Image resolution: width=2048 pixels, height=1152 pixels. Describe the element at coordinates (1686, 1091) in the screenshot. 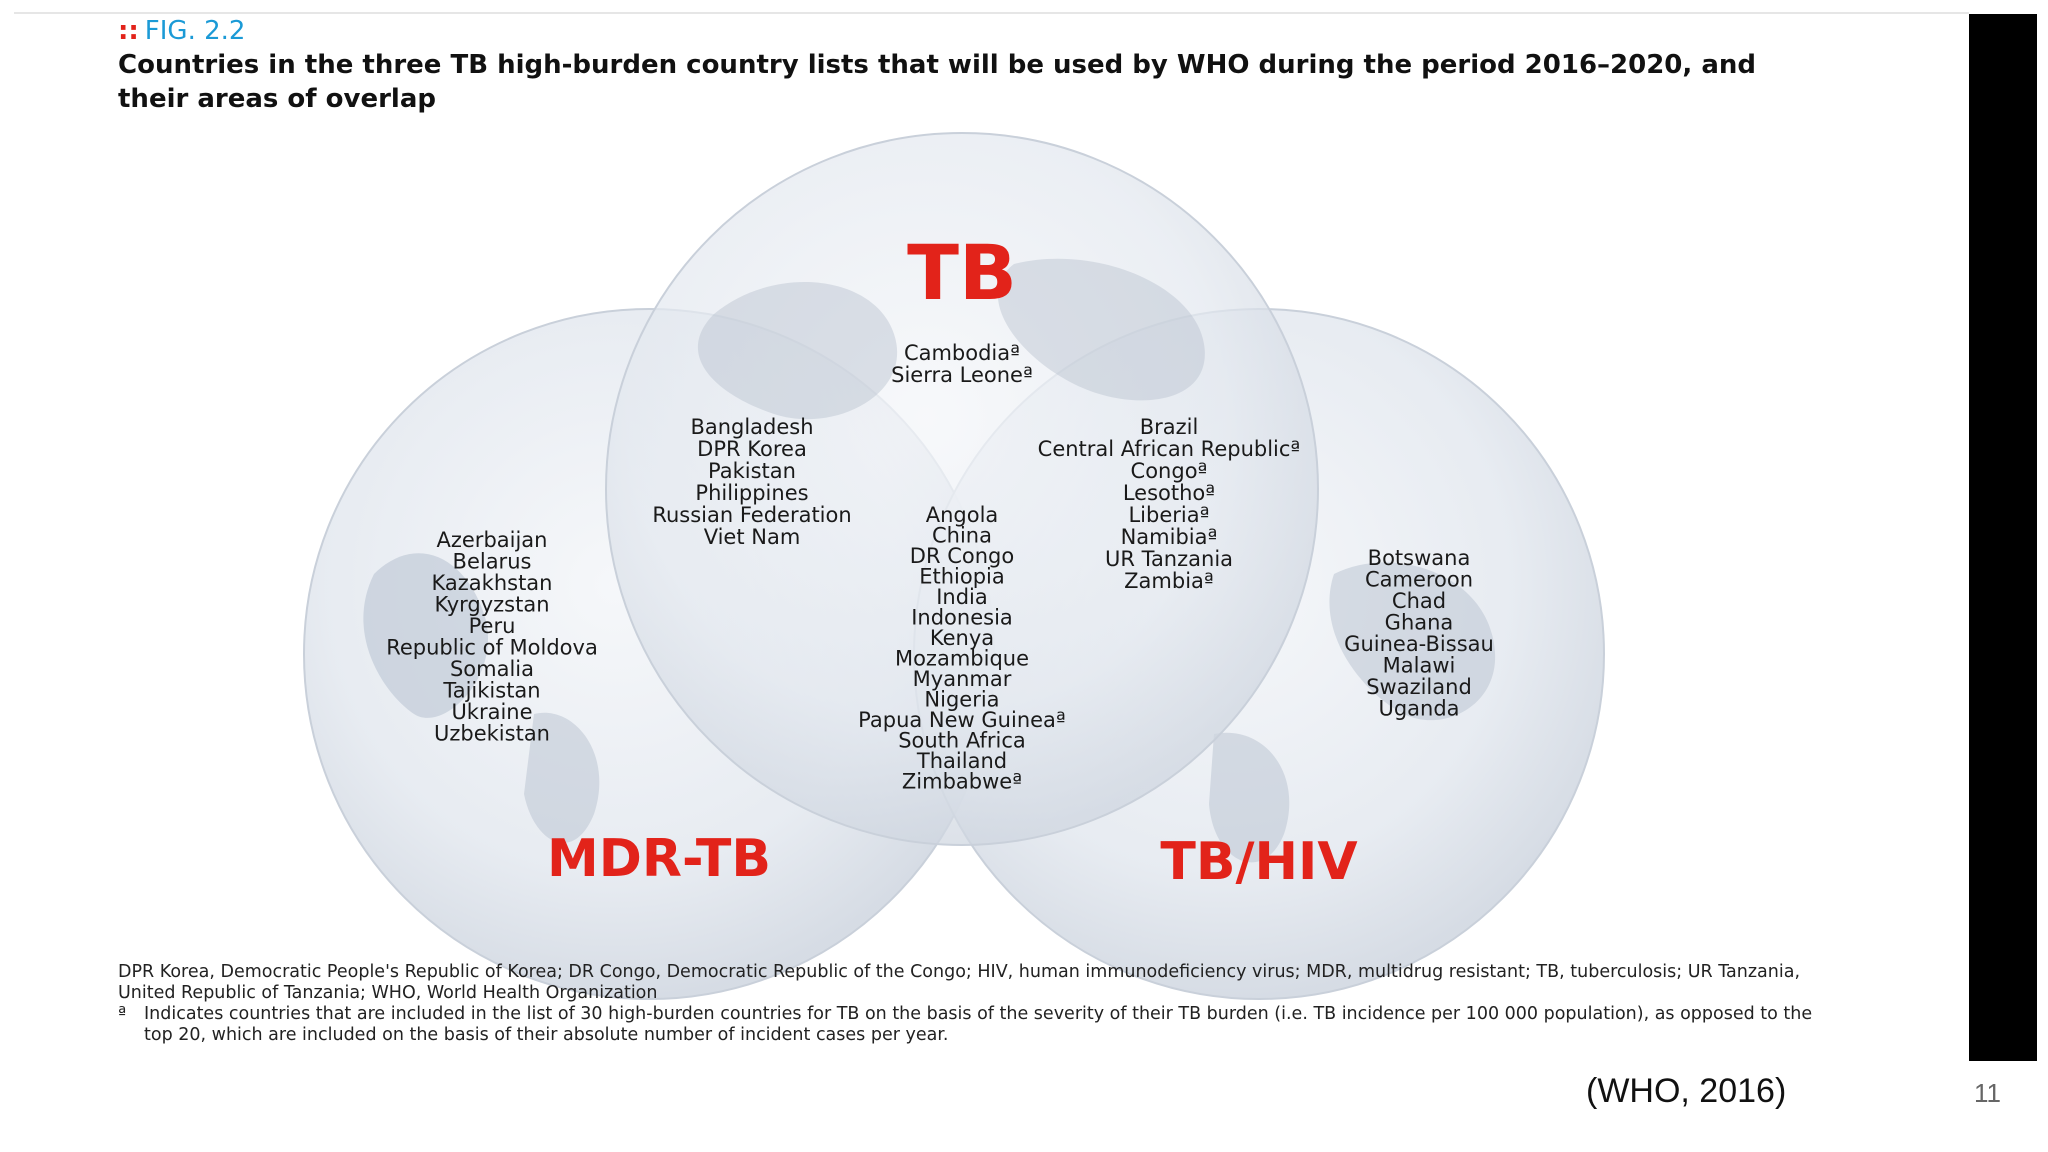

I see `citation: (WHO, 2016)` at that location.